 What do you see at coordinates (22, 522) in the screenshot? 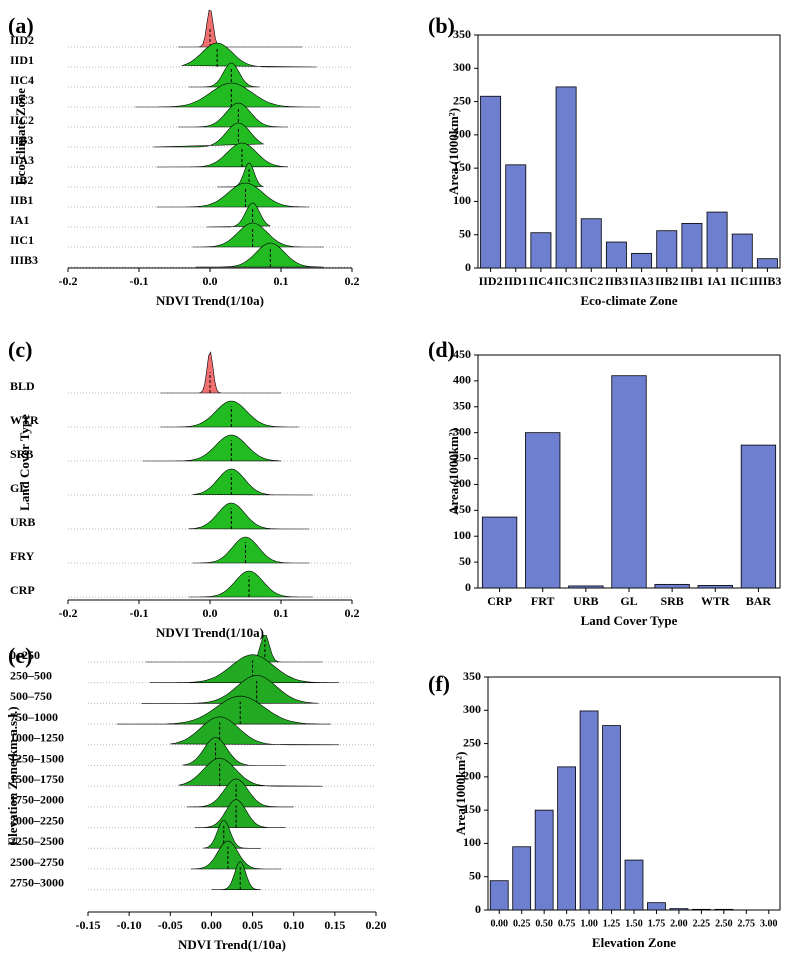
I see `category-label: URB` at bounding box center [22, 522].